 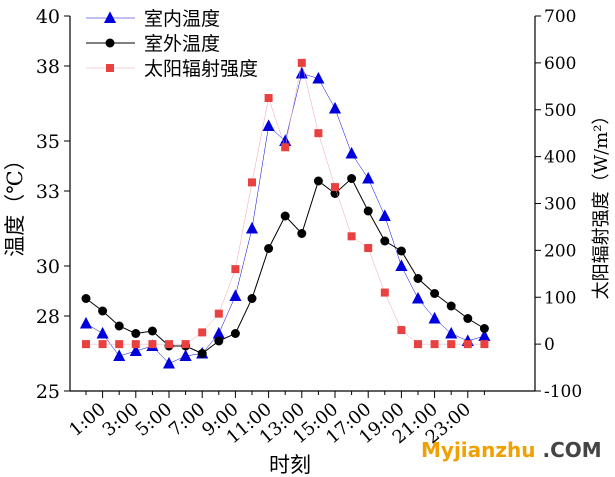 What do you see at coordinates (560, 17) in the screenshot?
I see `right-tick-label: 700` at bounding box center [560, 17].